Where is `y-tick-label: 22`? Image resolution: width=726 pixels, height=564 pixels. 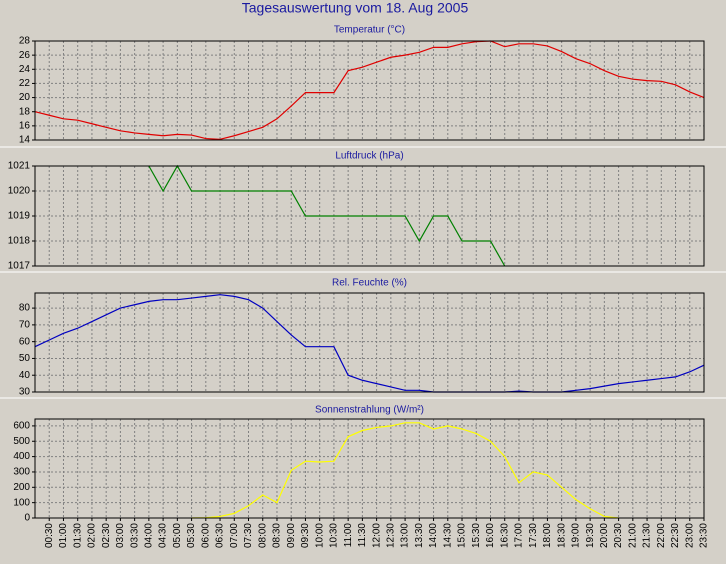 y-tick-label: 22 is located at coordinates (25, 83).